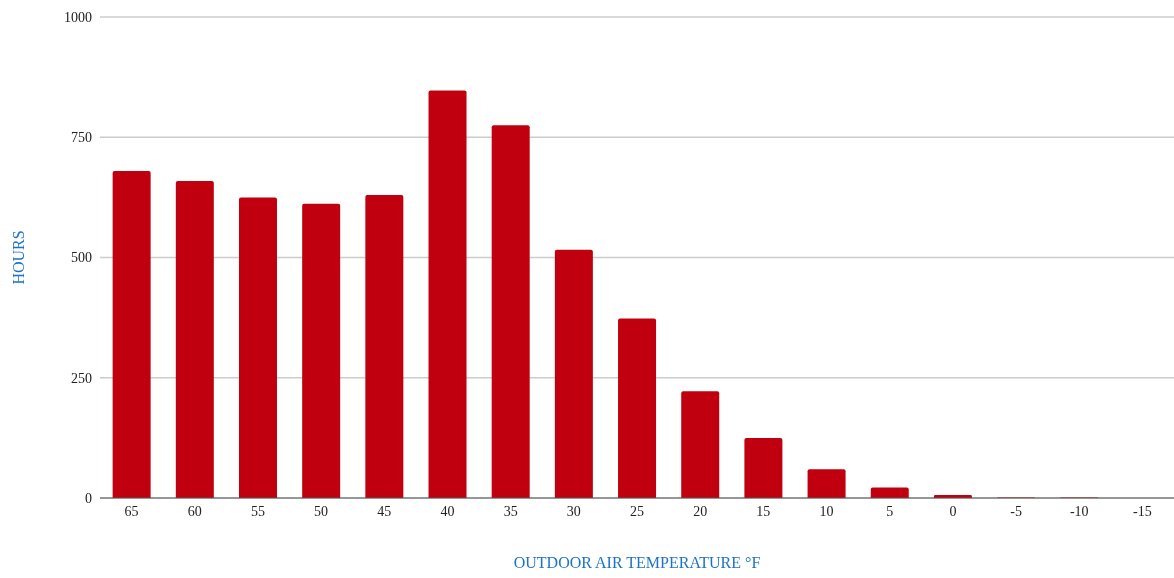 The image size is (1174, 578). Describe the element at coordinates (1016, 511) in the screenshot. I see `x-tick-label: -5` at that location.